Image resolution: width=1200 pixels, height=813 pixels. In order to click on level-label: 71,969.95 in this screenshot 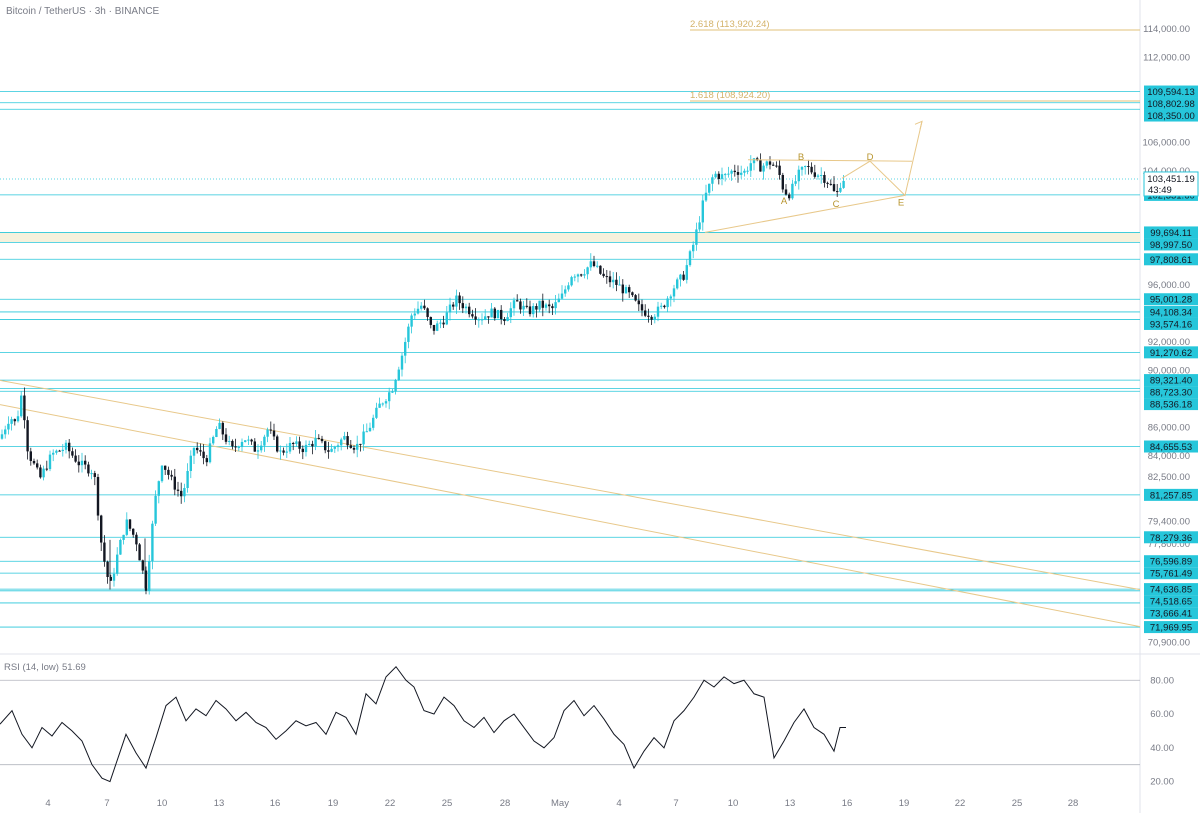, I will do `click(1171, 628)`.